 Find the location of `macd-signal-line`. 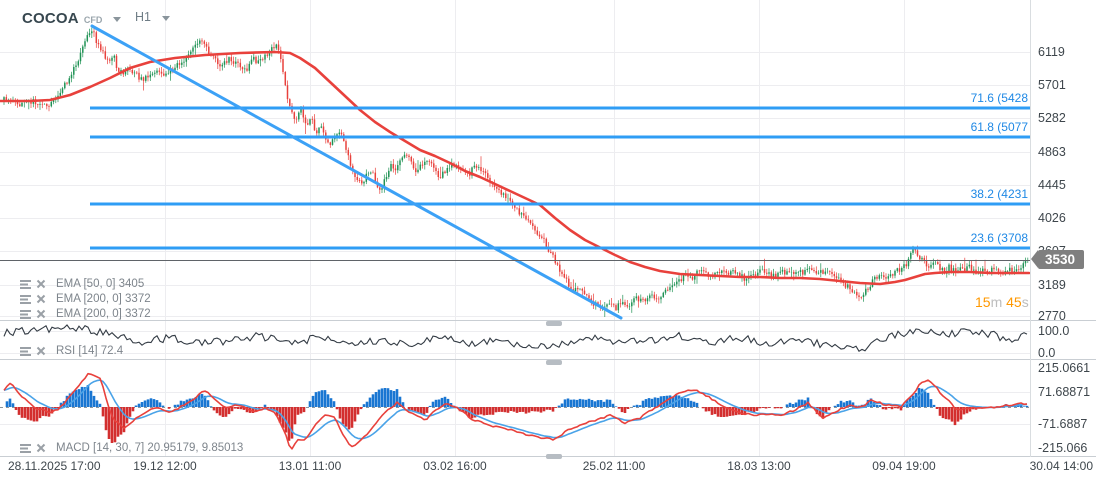

macd-signal-line is located at coordinates (515, 409).